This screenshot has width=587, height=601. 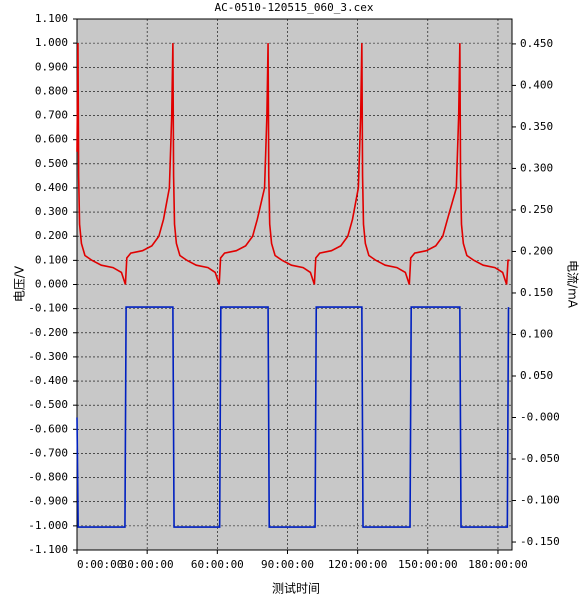 I want to click on y-tick-label: 0.500, so click(x=51, y=163).